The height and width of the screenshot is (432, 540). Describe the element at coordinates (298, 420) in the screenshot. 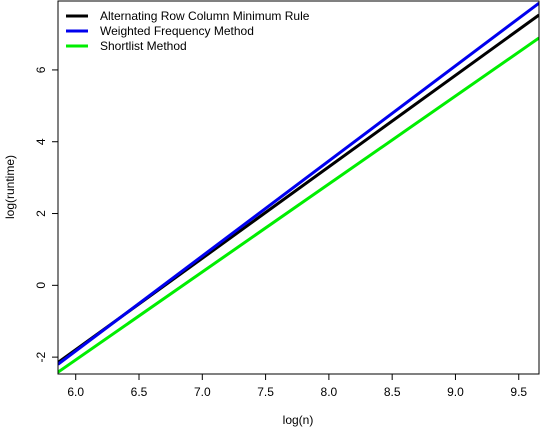

I see `x-axis-label: log(n)` at that location.